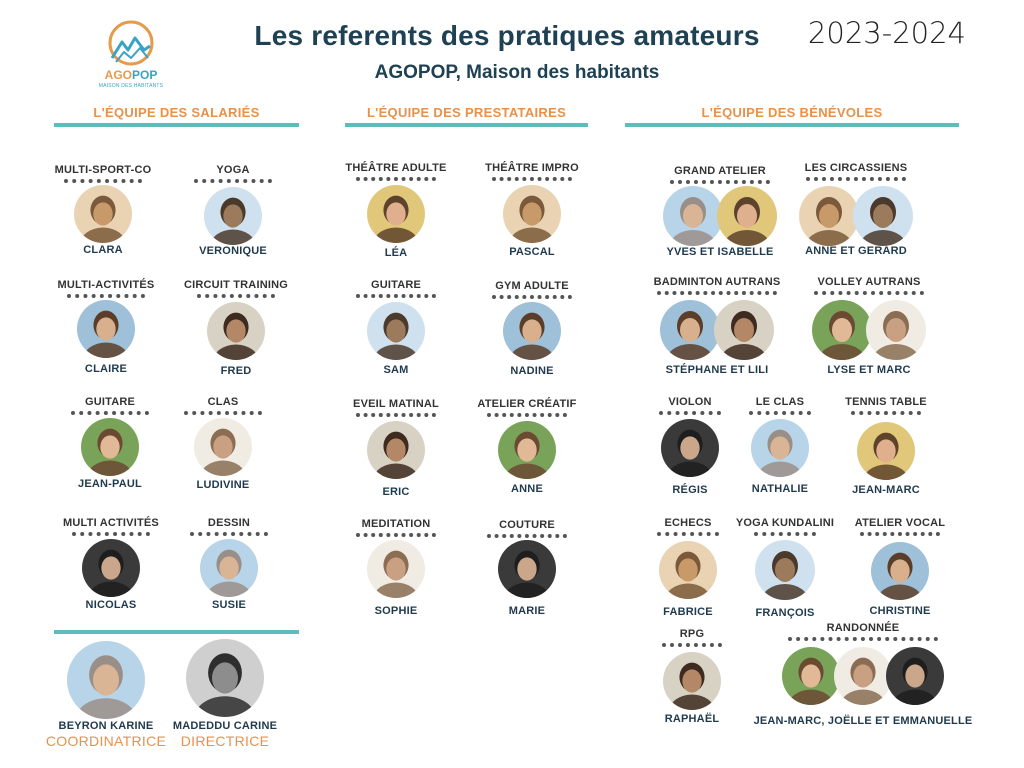  What do you see at coordinates (507, 35) in the screenshot?
I see `page-title: Les referents des pratiques amateurs` at bounding box center [507, 35].